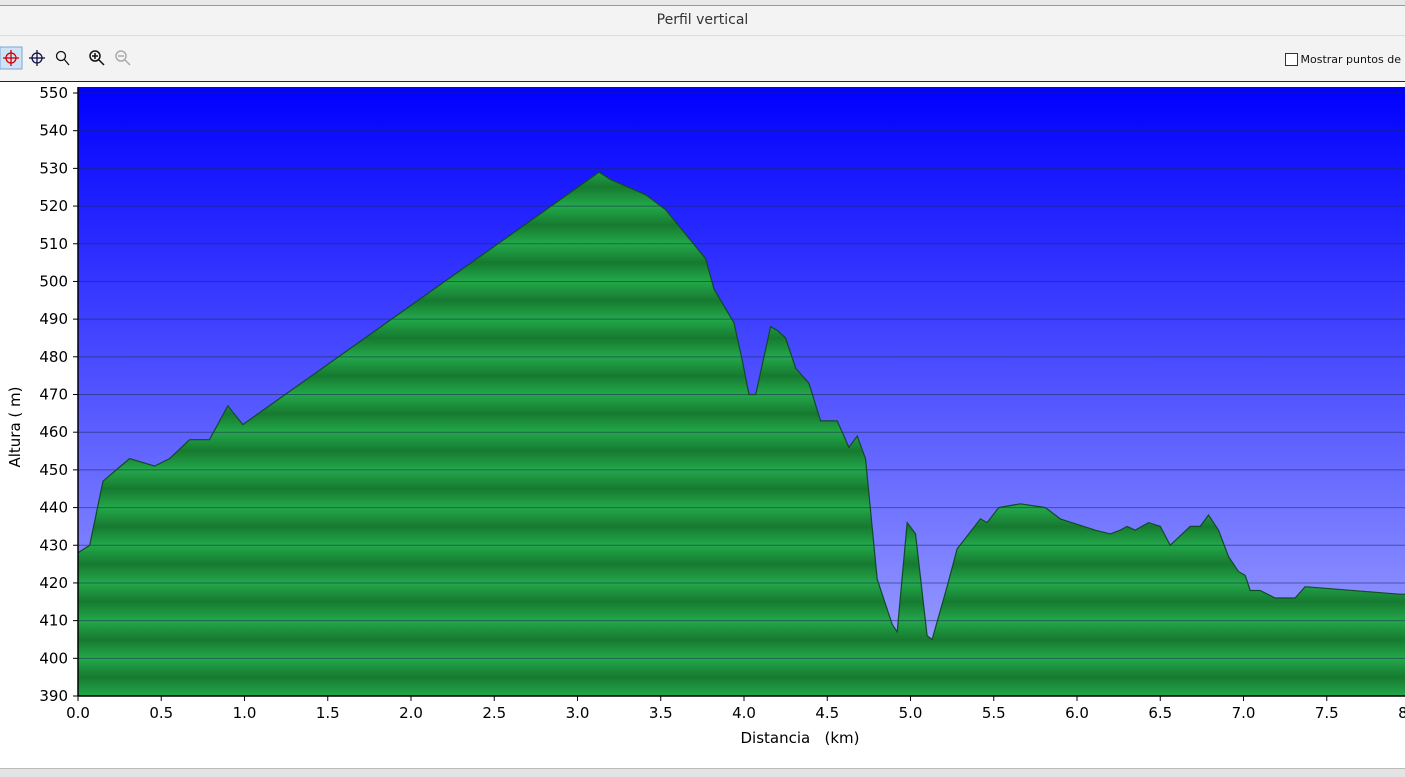 Image resolution: width=1405 pixels, height=777 pixels. Describe the element at coordinates (15, 426) in the screenshot. I see `y-axis-label: Altura ( m)` at that location.